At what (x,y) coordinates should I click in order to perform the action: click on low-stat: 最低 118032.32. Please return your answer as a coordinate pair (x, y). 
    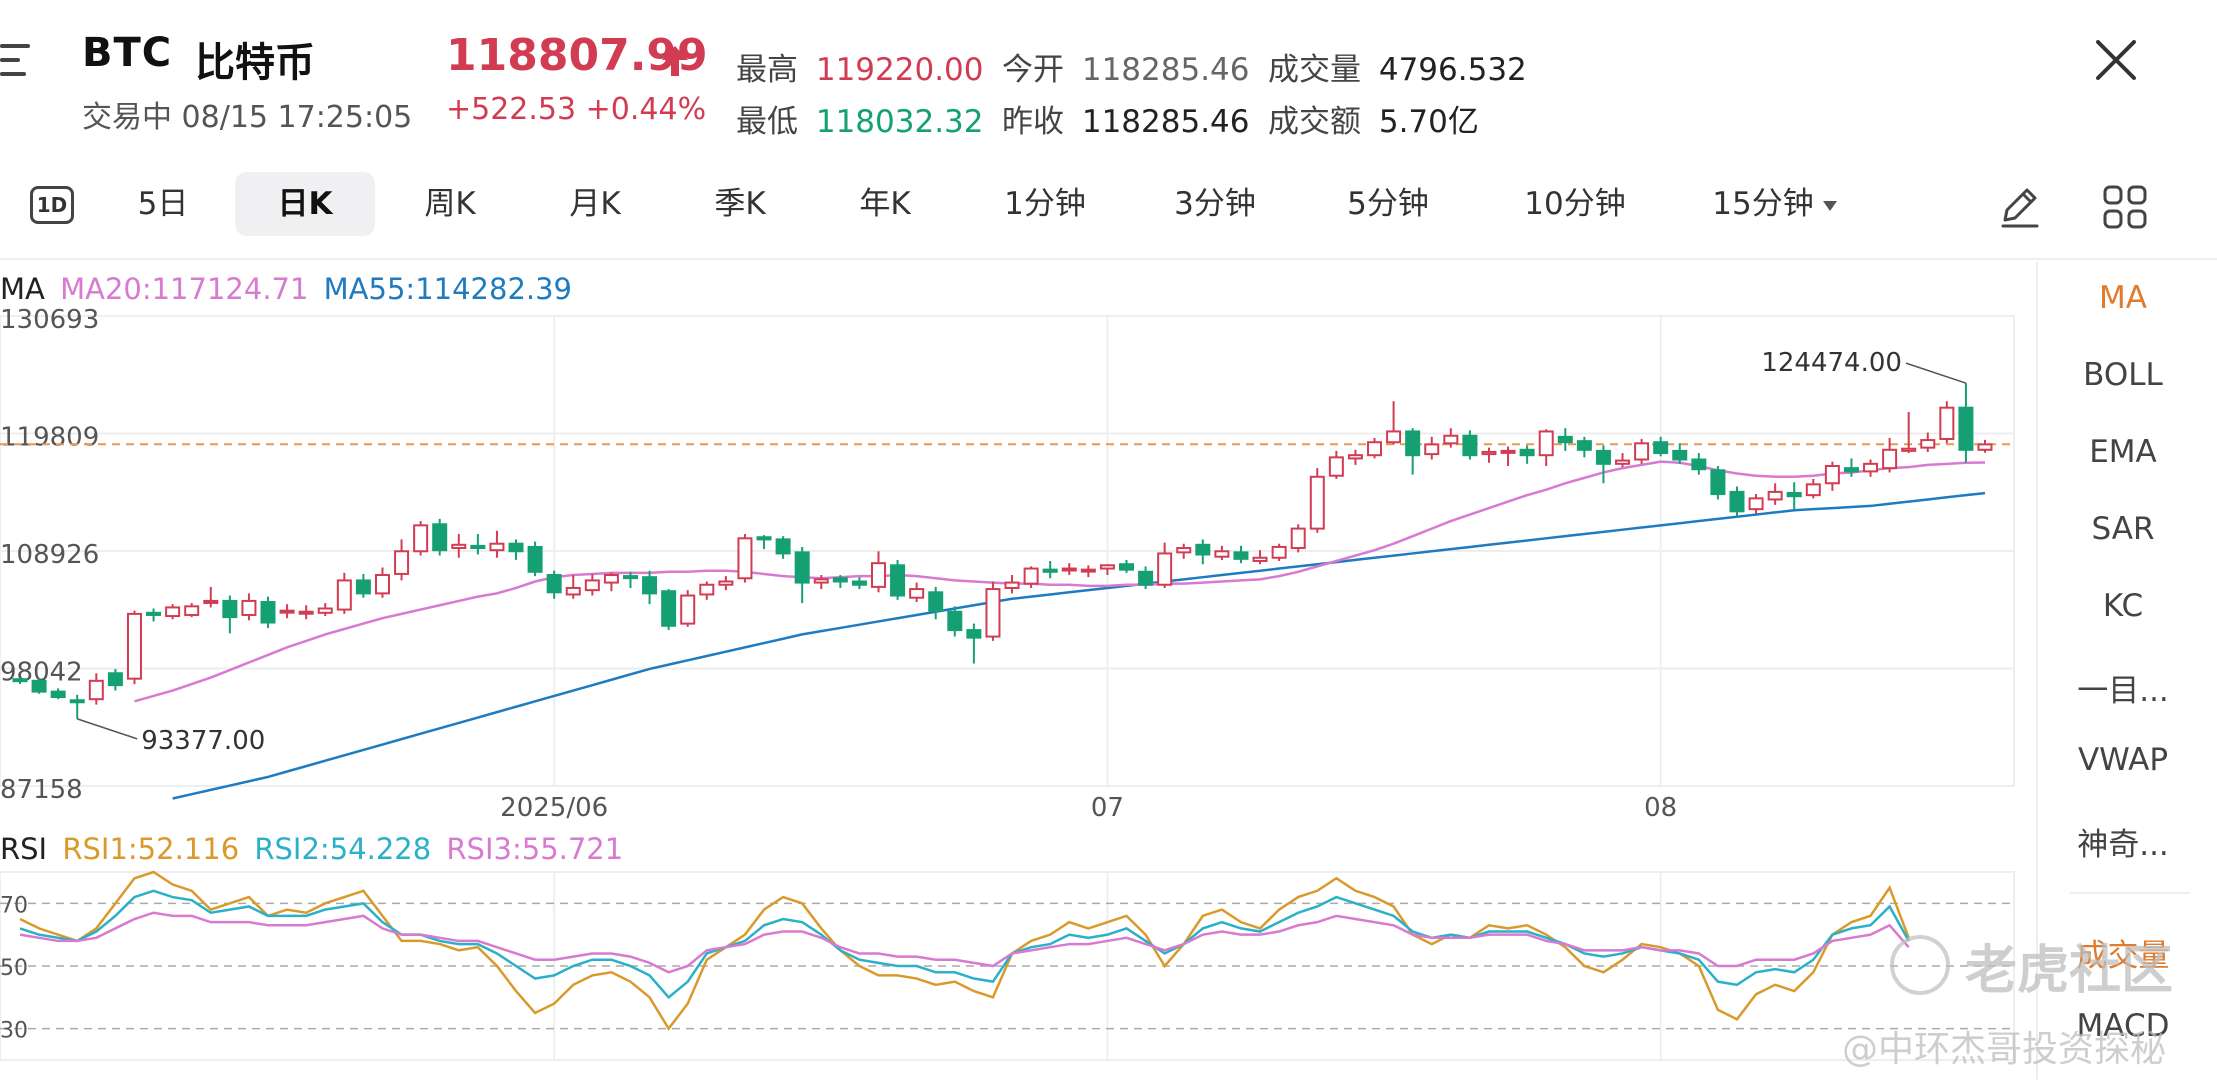
    Looking at the image, I should click on (860, 118).